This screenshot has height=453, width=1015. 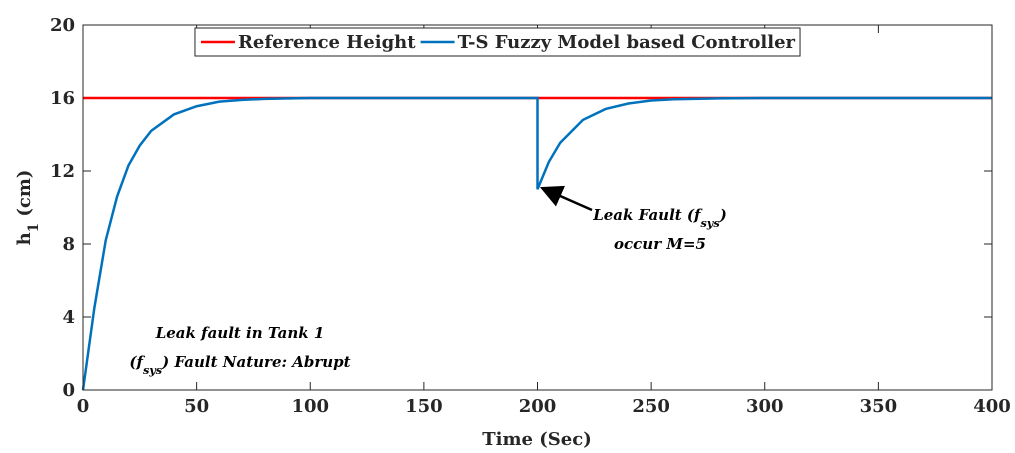 I want to click on y-tick-label: 8, so click(x=68, y=244).